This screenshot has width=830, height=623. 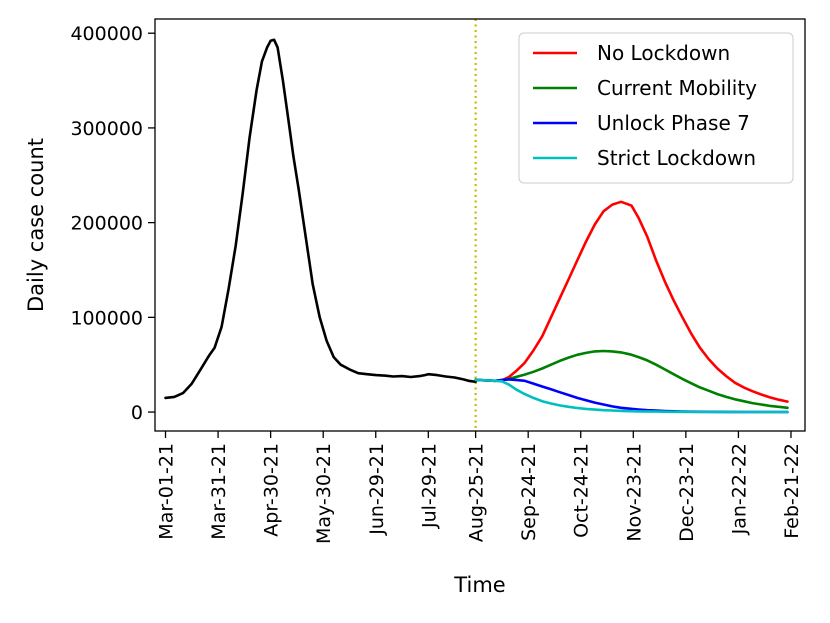 What do you see at coordinates (106, 318) in the screenshot?
I see `y-tick-label: 100000` at bounding box center [106, 318].